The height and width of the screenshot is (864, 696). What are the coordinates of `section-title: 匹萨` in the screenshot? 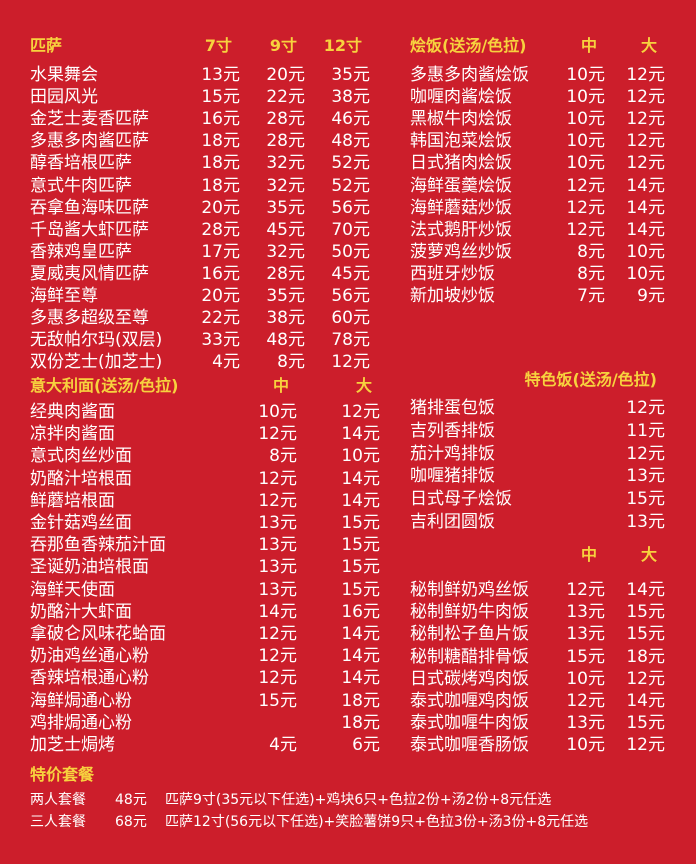 It's located at (46, 45).